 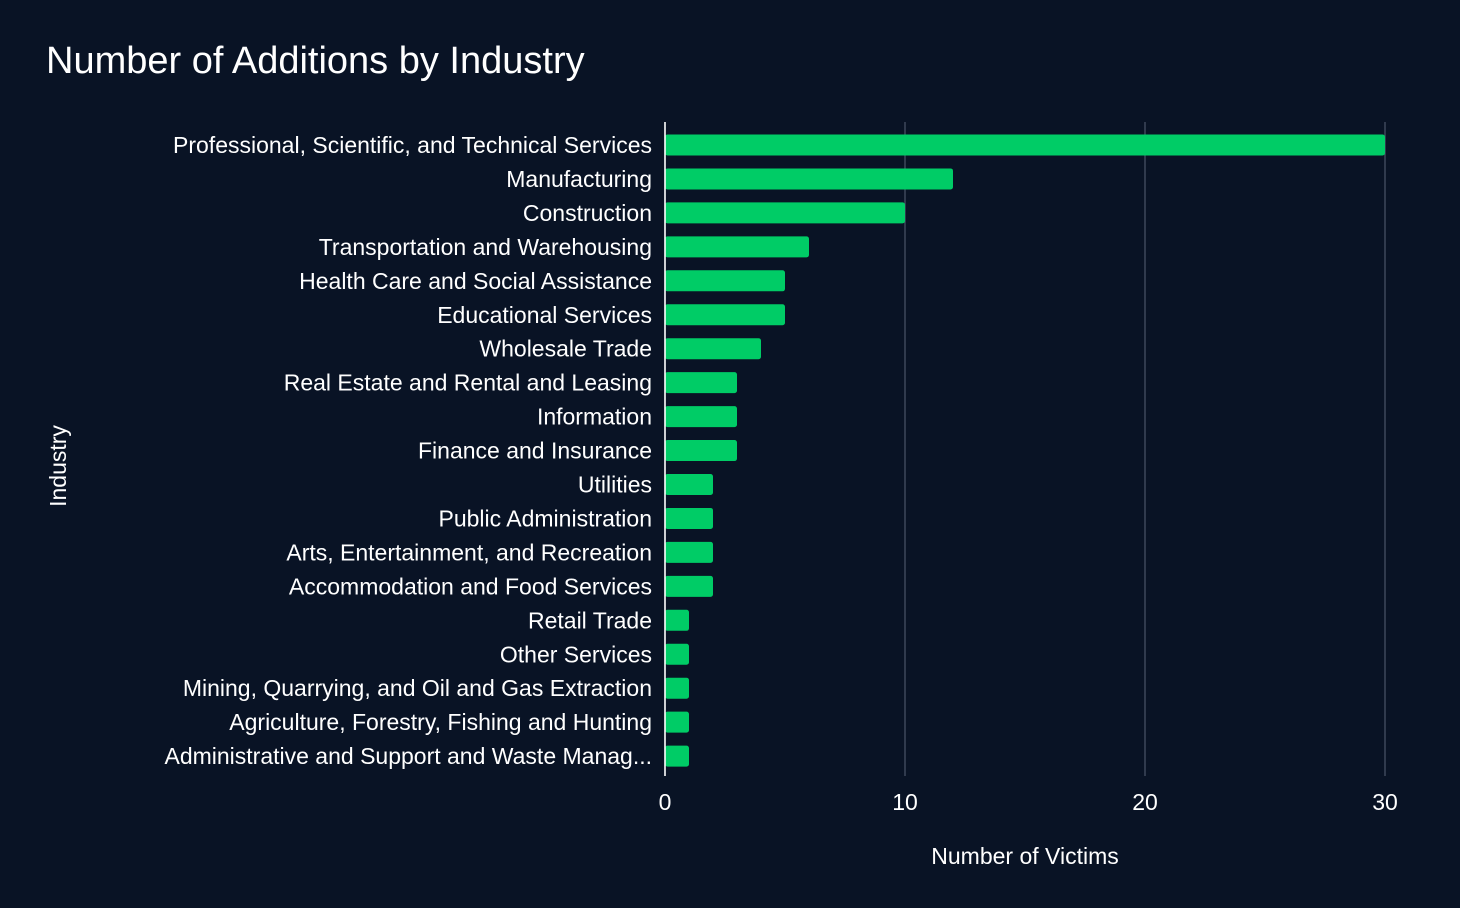 What do you see at coordinates (1024, 856) in the screenshot?
I see `x-axis-title: Number of Victims` at bounding box center [1024, 856].